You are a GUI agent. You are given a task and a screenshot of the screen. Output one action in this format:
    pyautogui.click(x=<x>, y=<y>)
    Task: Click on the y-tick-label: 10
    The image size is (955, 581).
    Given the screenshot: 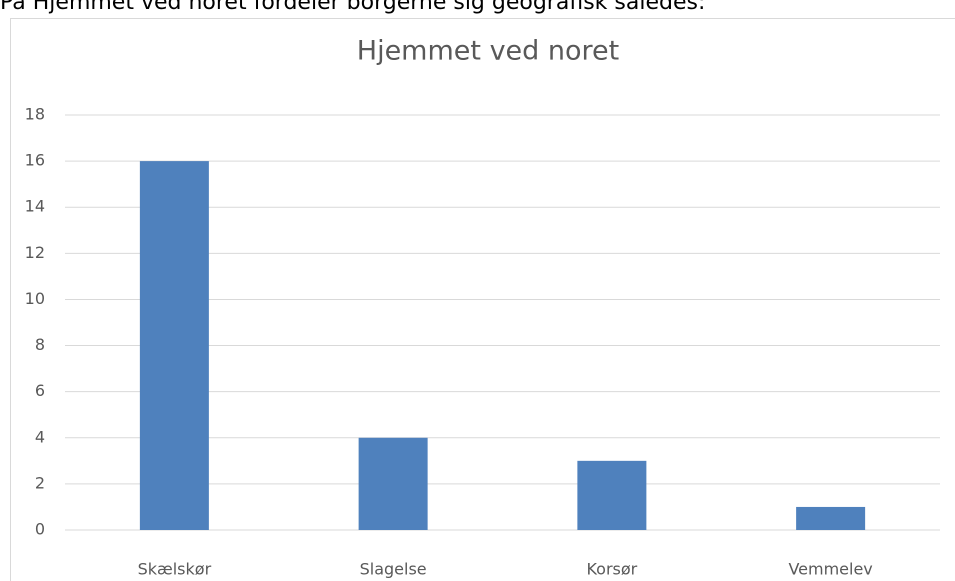 What is the action you would take?
    pyautogui.click(x=35, y=298)
    